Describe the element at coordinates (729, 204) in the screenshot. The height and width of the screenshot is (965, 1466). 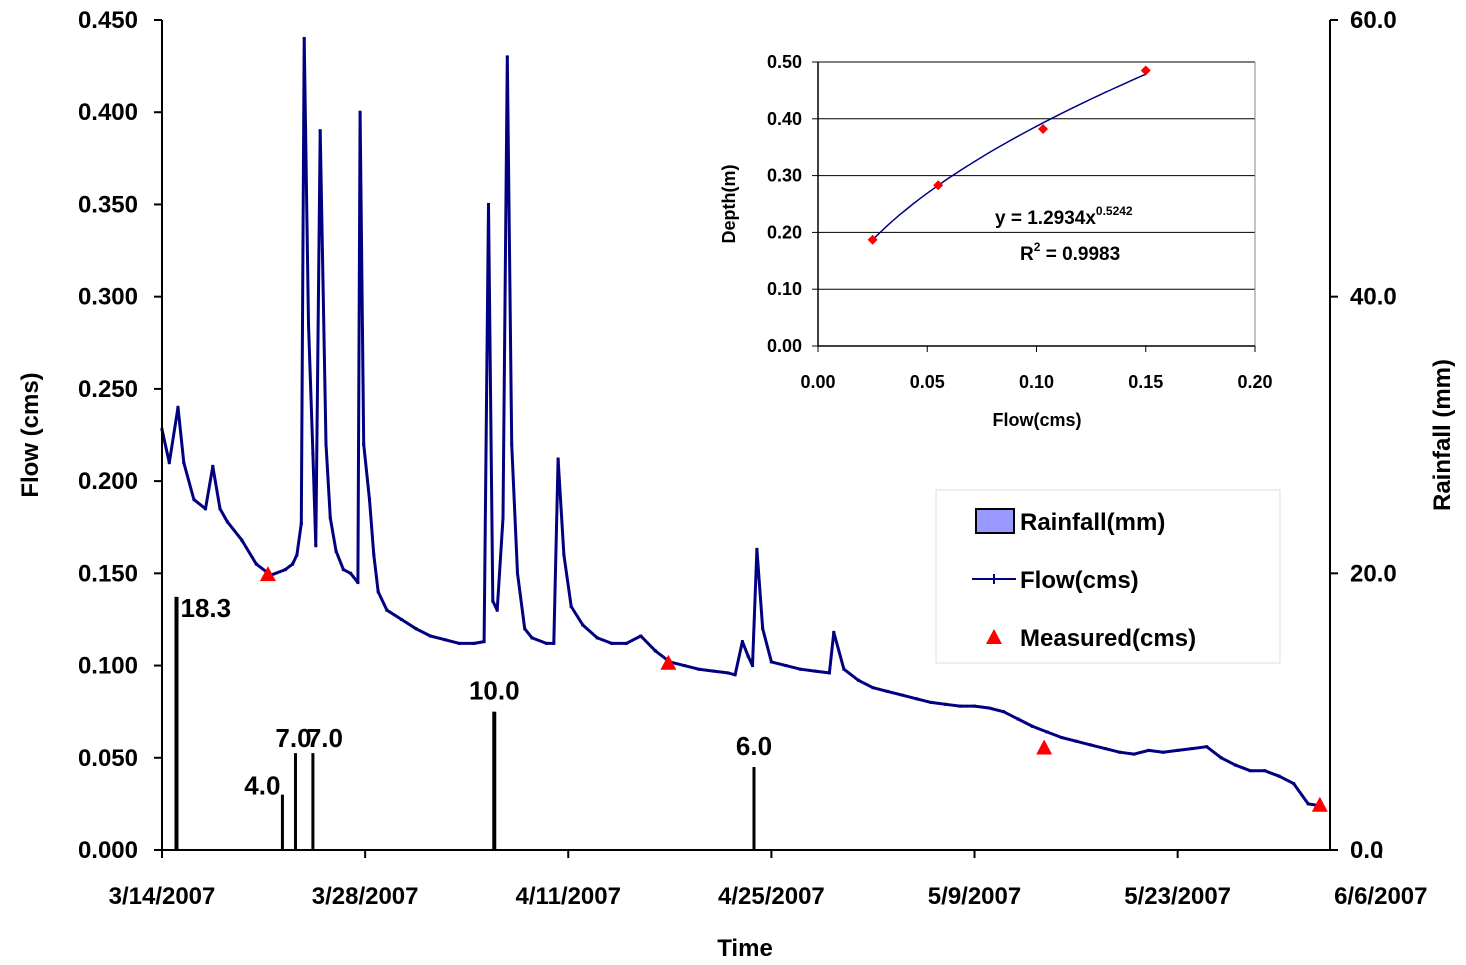
I see `inset-y-axis-title: Depth(m)` at that location.